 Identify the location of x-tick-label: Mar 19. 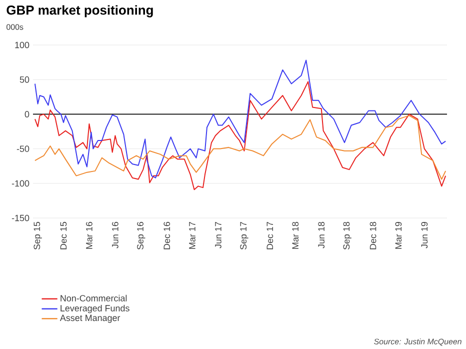
(398, 235).